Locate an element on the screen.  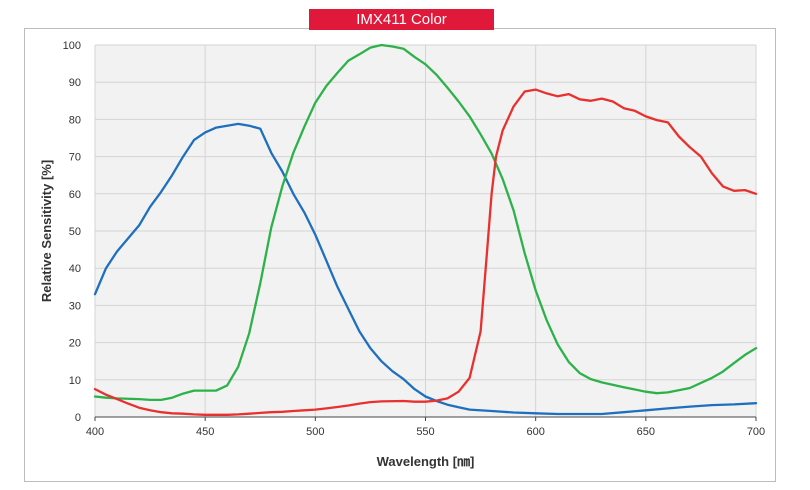
y-tick-labels: 0 10 20 30 40 50 60 70 80 90 100 is located at coordinates (72, 232).